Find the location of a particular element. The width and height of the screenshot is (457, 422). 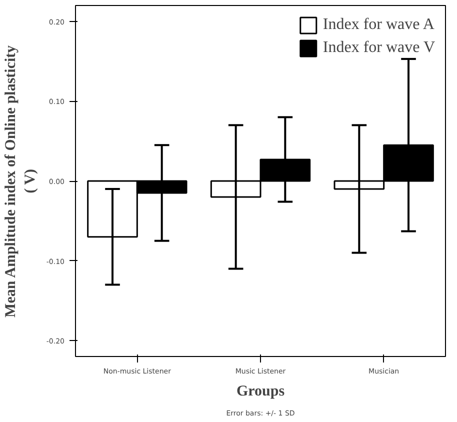

x-axis-title: Groups is located at coordinates (260, 392).